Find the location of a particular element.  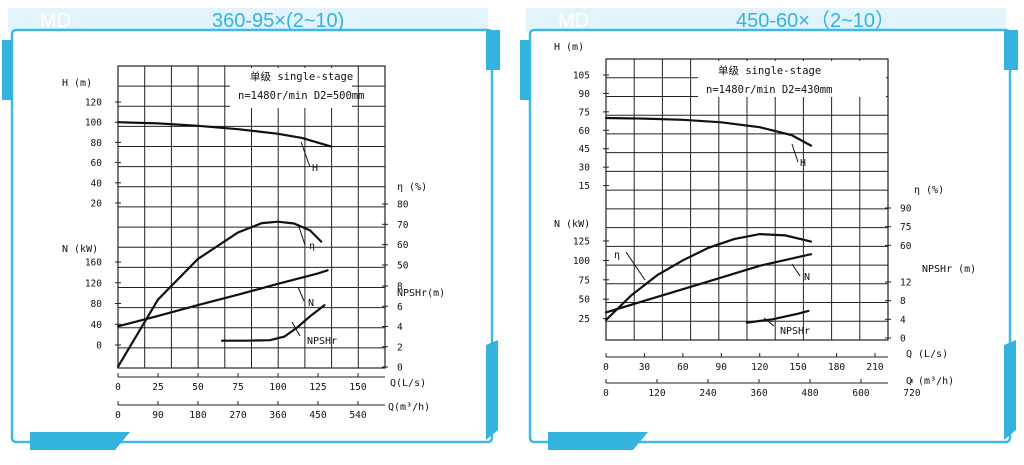

N-tick-label: 75 is located at coordinates (584, 280).